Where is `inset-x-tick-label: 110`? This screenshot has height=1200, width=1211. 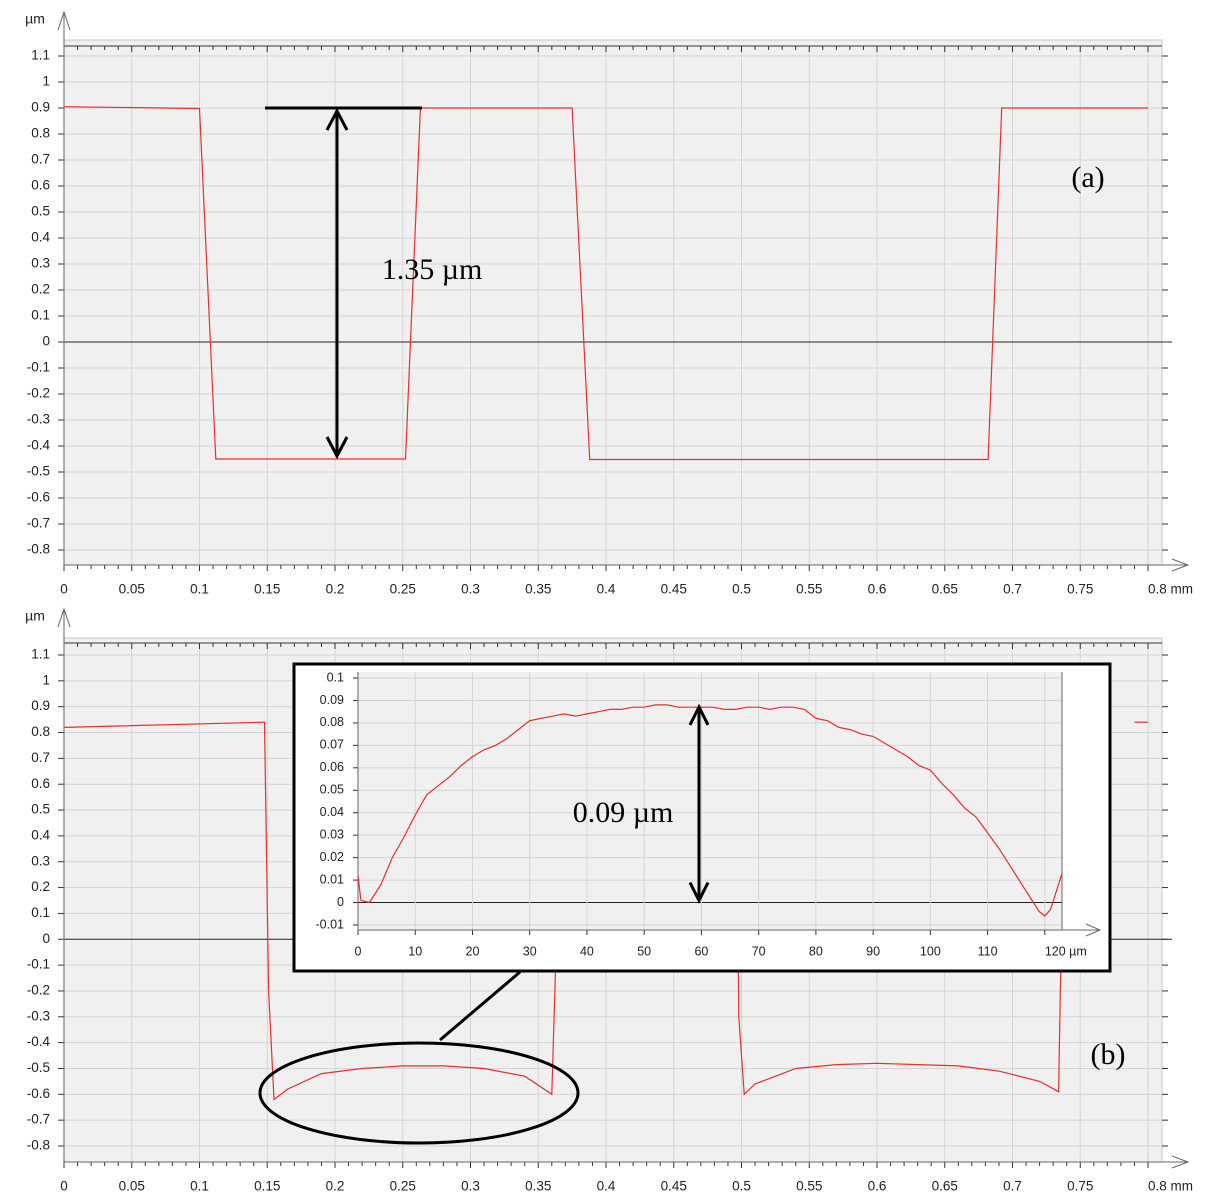
inset-x-tick-label: 110 is located at coordinates (988, 951).